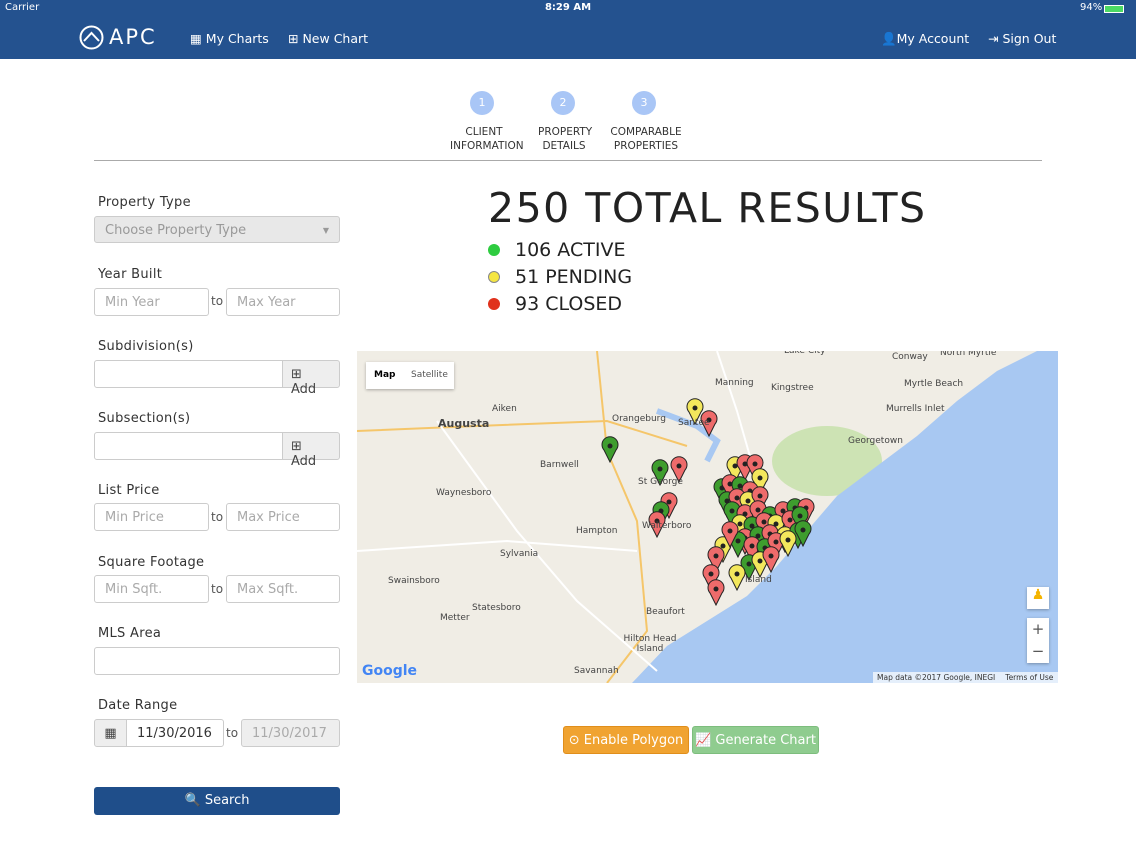 The height and width of the screenshot is (852, 1136). Describe the element at coordinates (639, 419) in the screenshot. I see `place-label: Orangeburg` at that location.